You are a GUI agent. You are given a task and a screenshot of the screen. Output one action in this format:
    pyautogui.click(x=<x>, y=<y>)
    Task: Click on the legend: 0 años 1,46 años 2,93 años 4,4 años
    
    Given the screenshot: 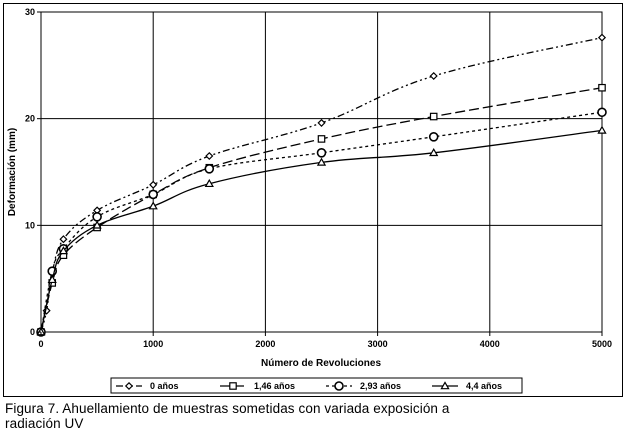 What is the action you would take?
    pyautogui.click(x=316, y=385)
    